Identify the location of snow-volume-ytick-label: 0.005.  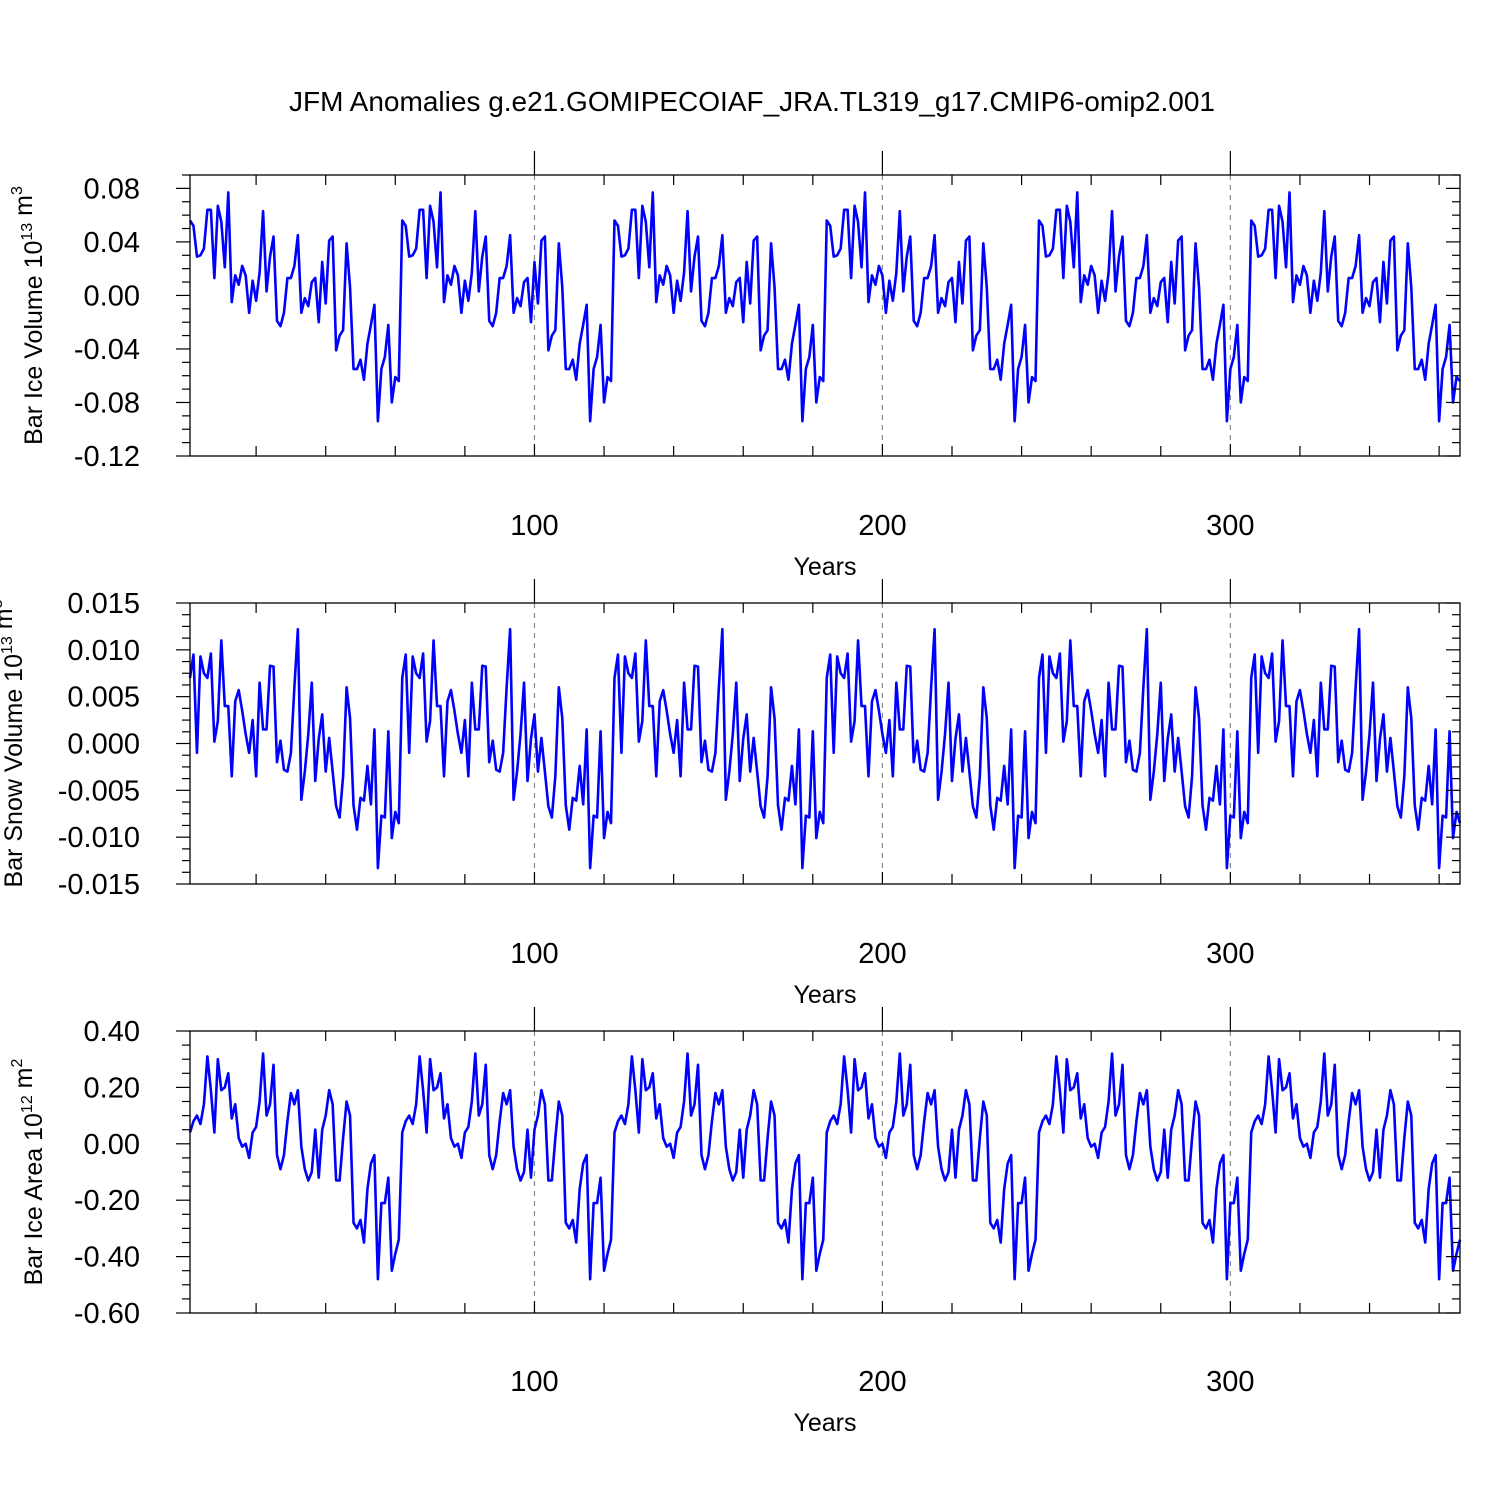
(103, 698).